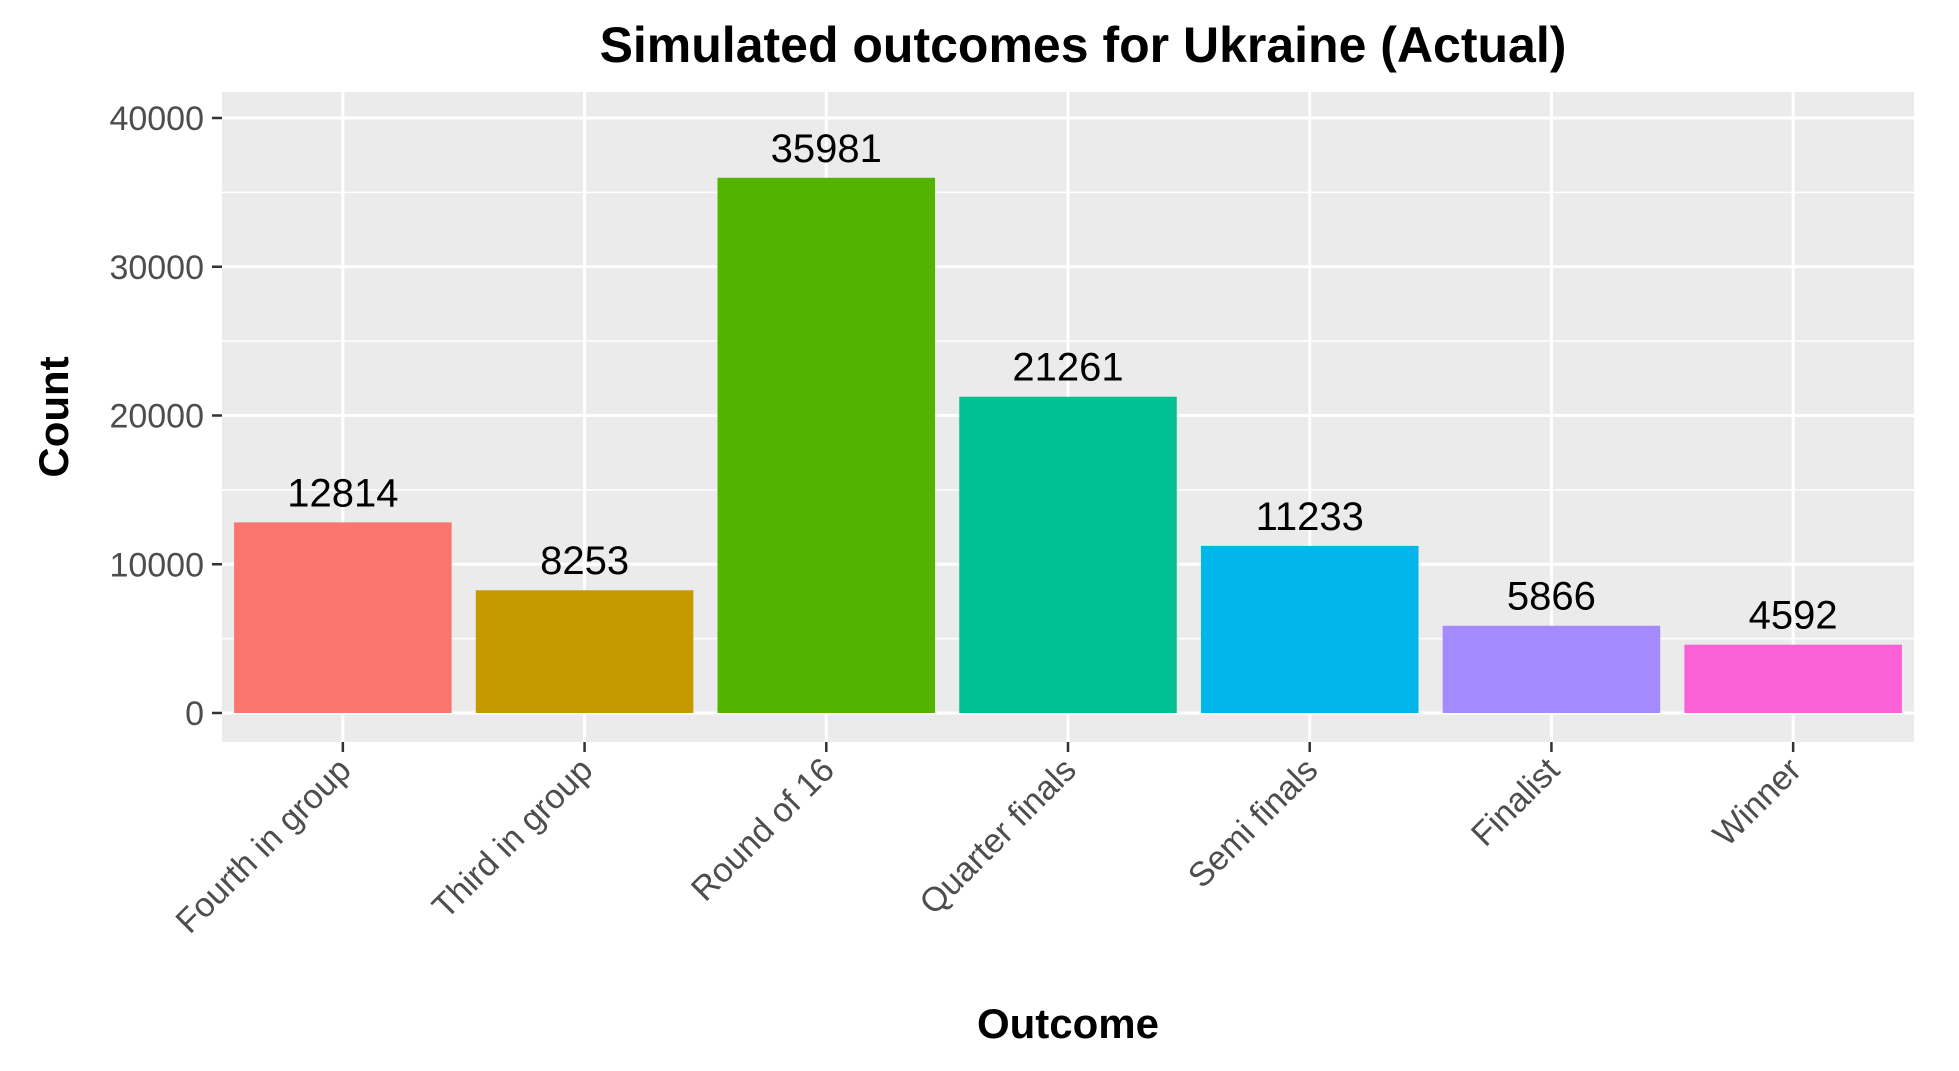 This screenshot has width=1959, height=1071. Describe the element at coordinates (512, 838) in the screenshot. I see `x-tick-label: Third in group` at that location.